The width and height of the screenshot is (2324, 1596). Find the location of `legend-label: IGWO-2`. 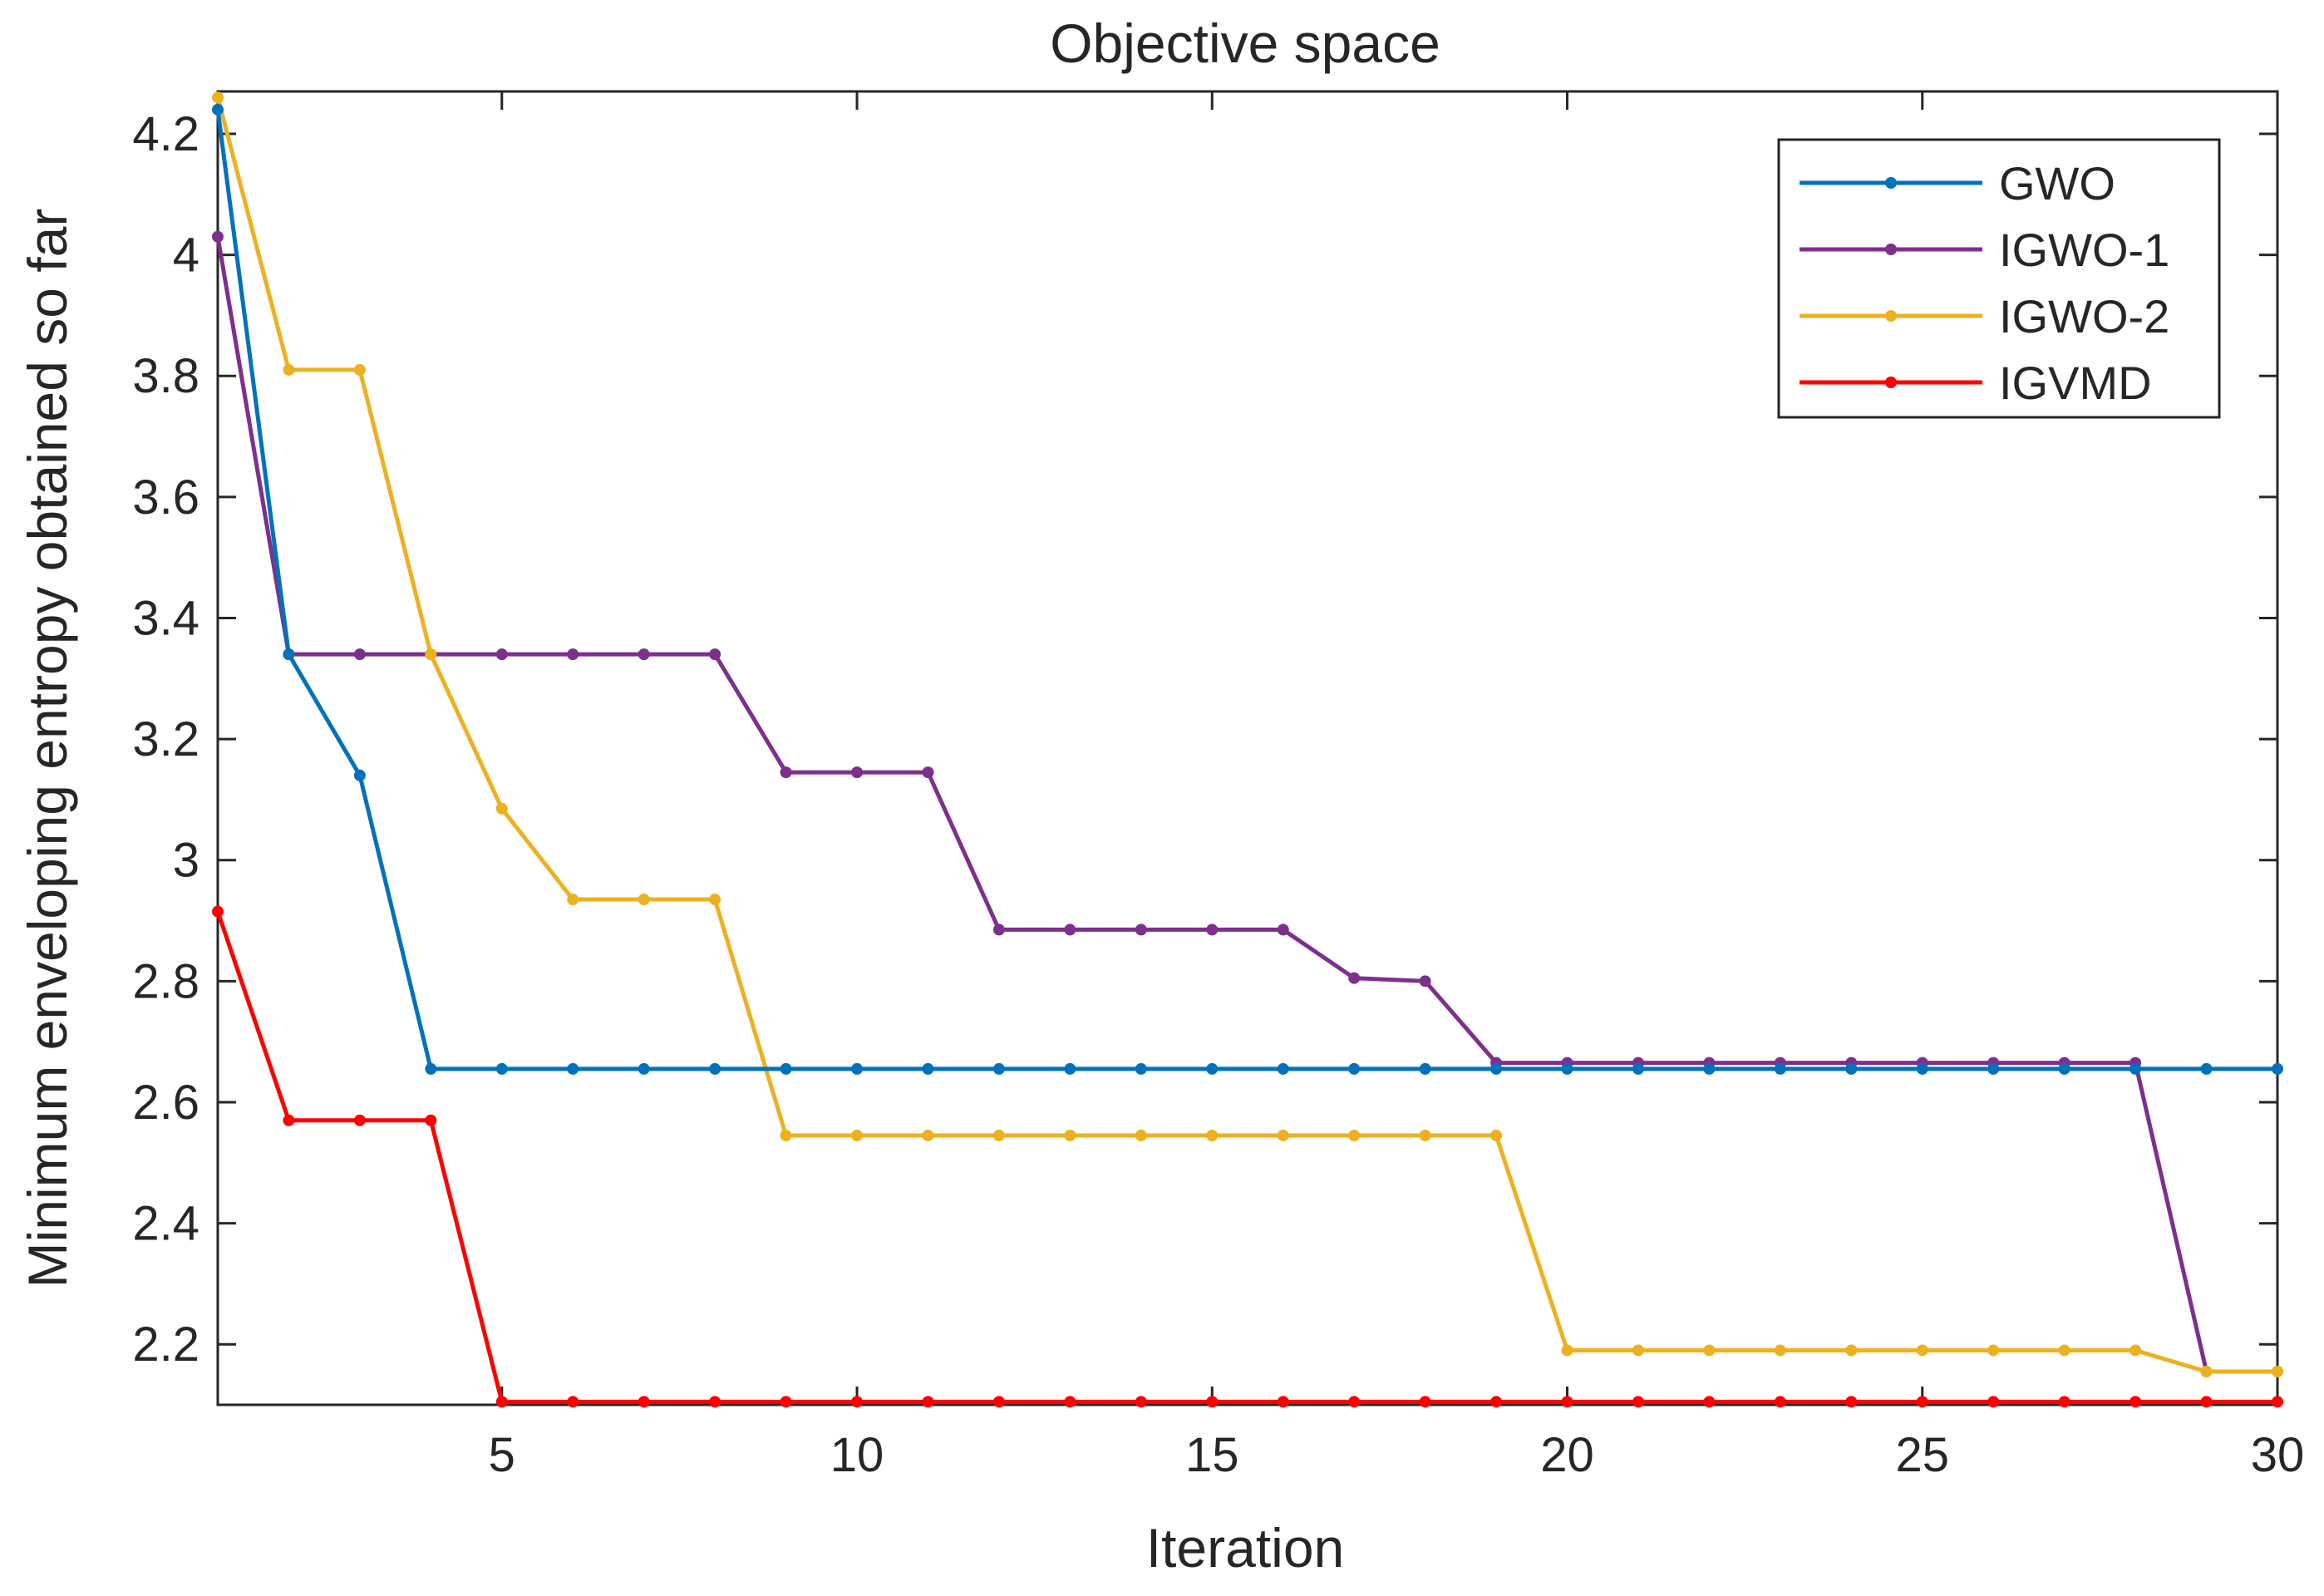

legend-label: IGWO-2 is located at coordinates (2084, 316).